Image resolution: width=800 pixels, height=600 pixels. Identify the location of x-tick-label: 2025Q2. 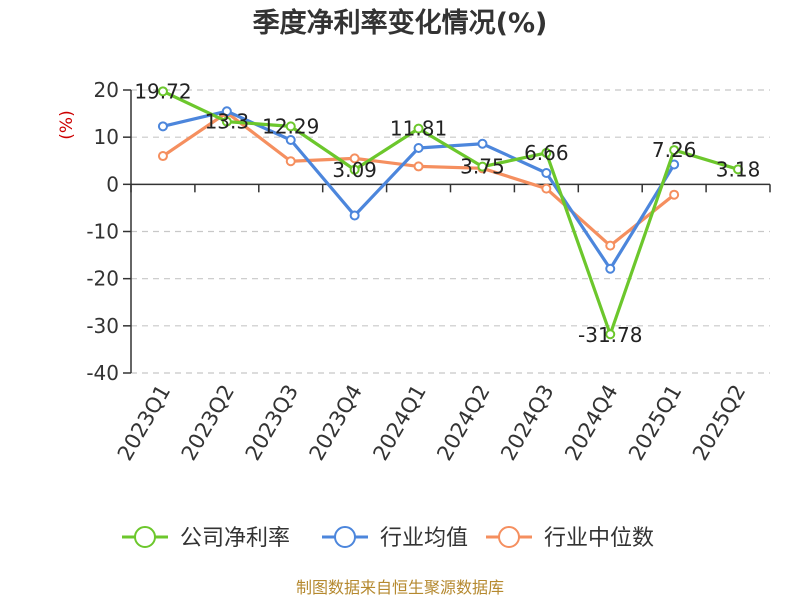
(719, 423).